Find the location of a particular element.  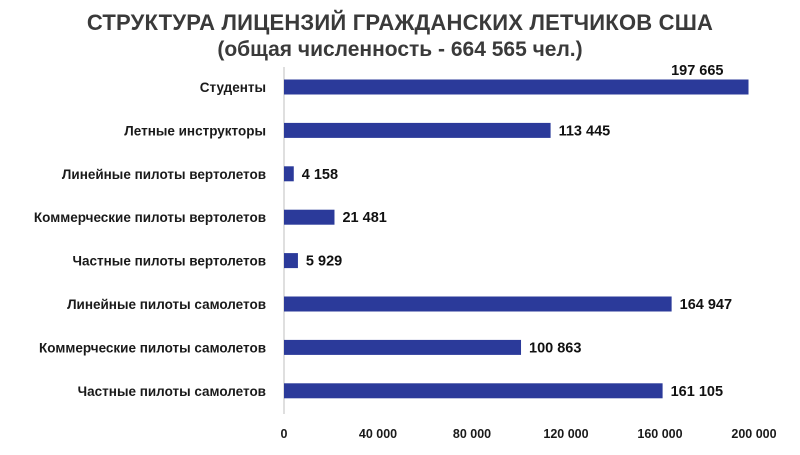

data-label: 100 863 is located at coordinates (555, 348).